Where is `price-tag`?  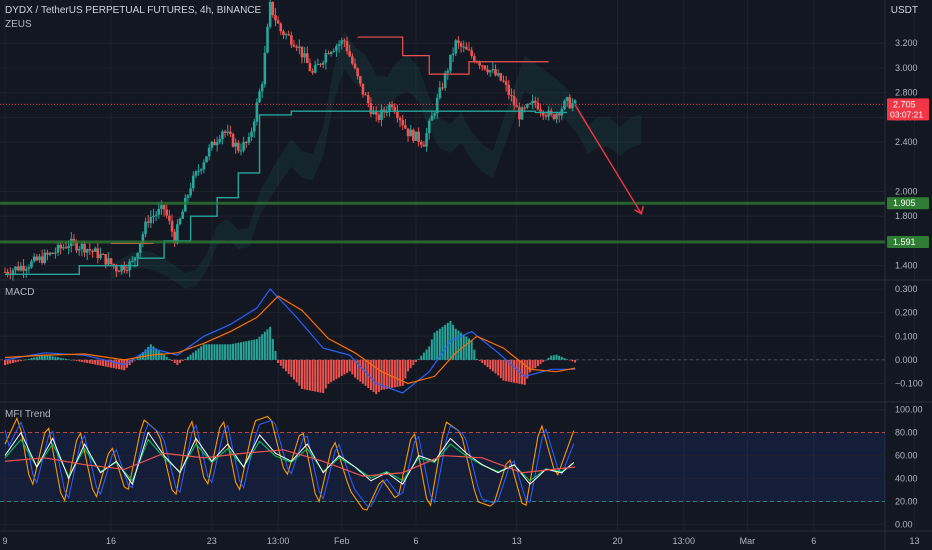
price-tag is located at coordinates (908, 203).